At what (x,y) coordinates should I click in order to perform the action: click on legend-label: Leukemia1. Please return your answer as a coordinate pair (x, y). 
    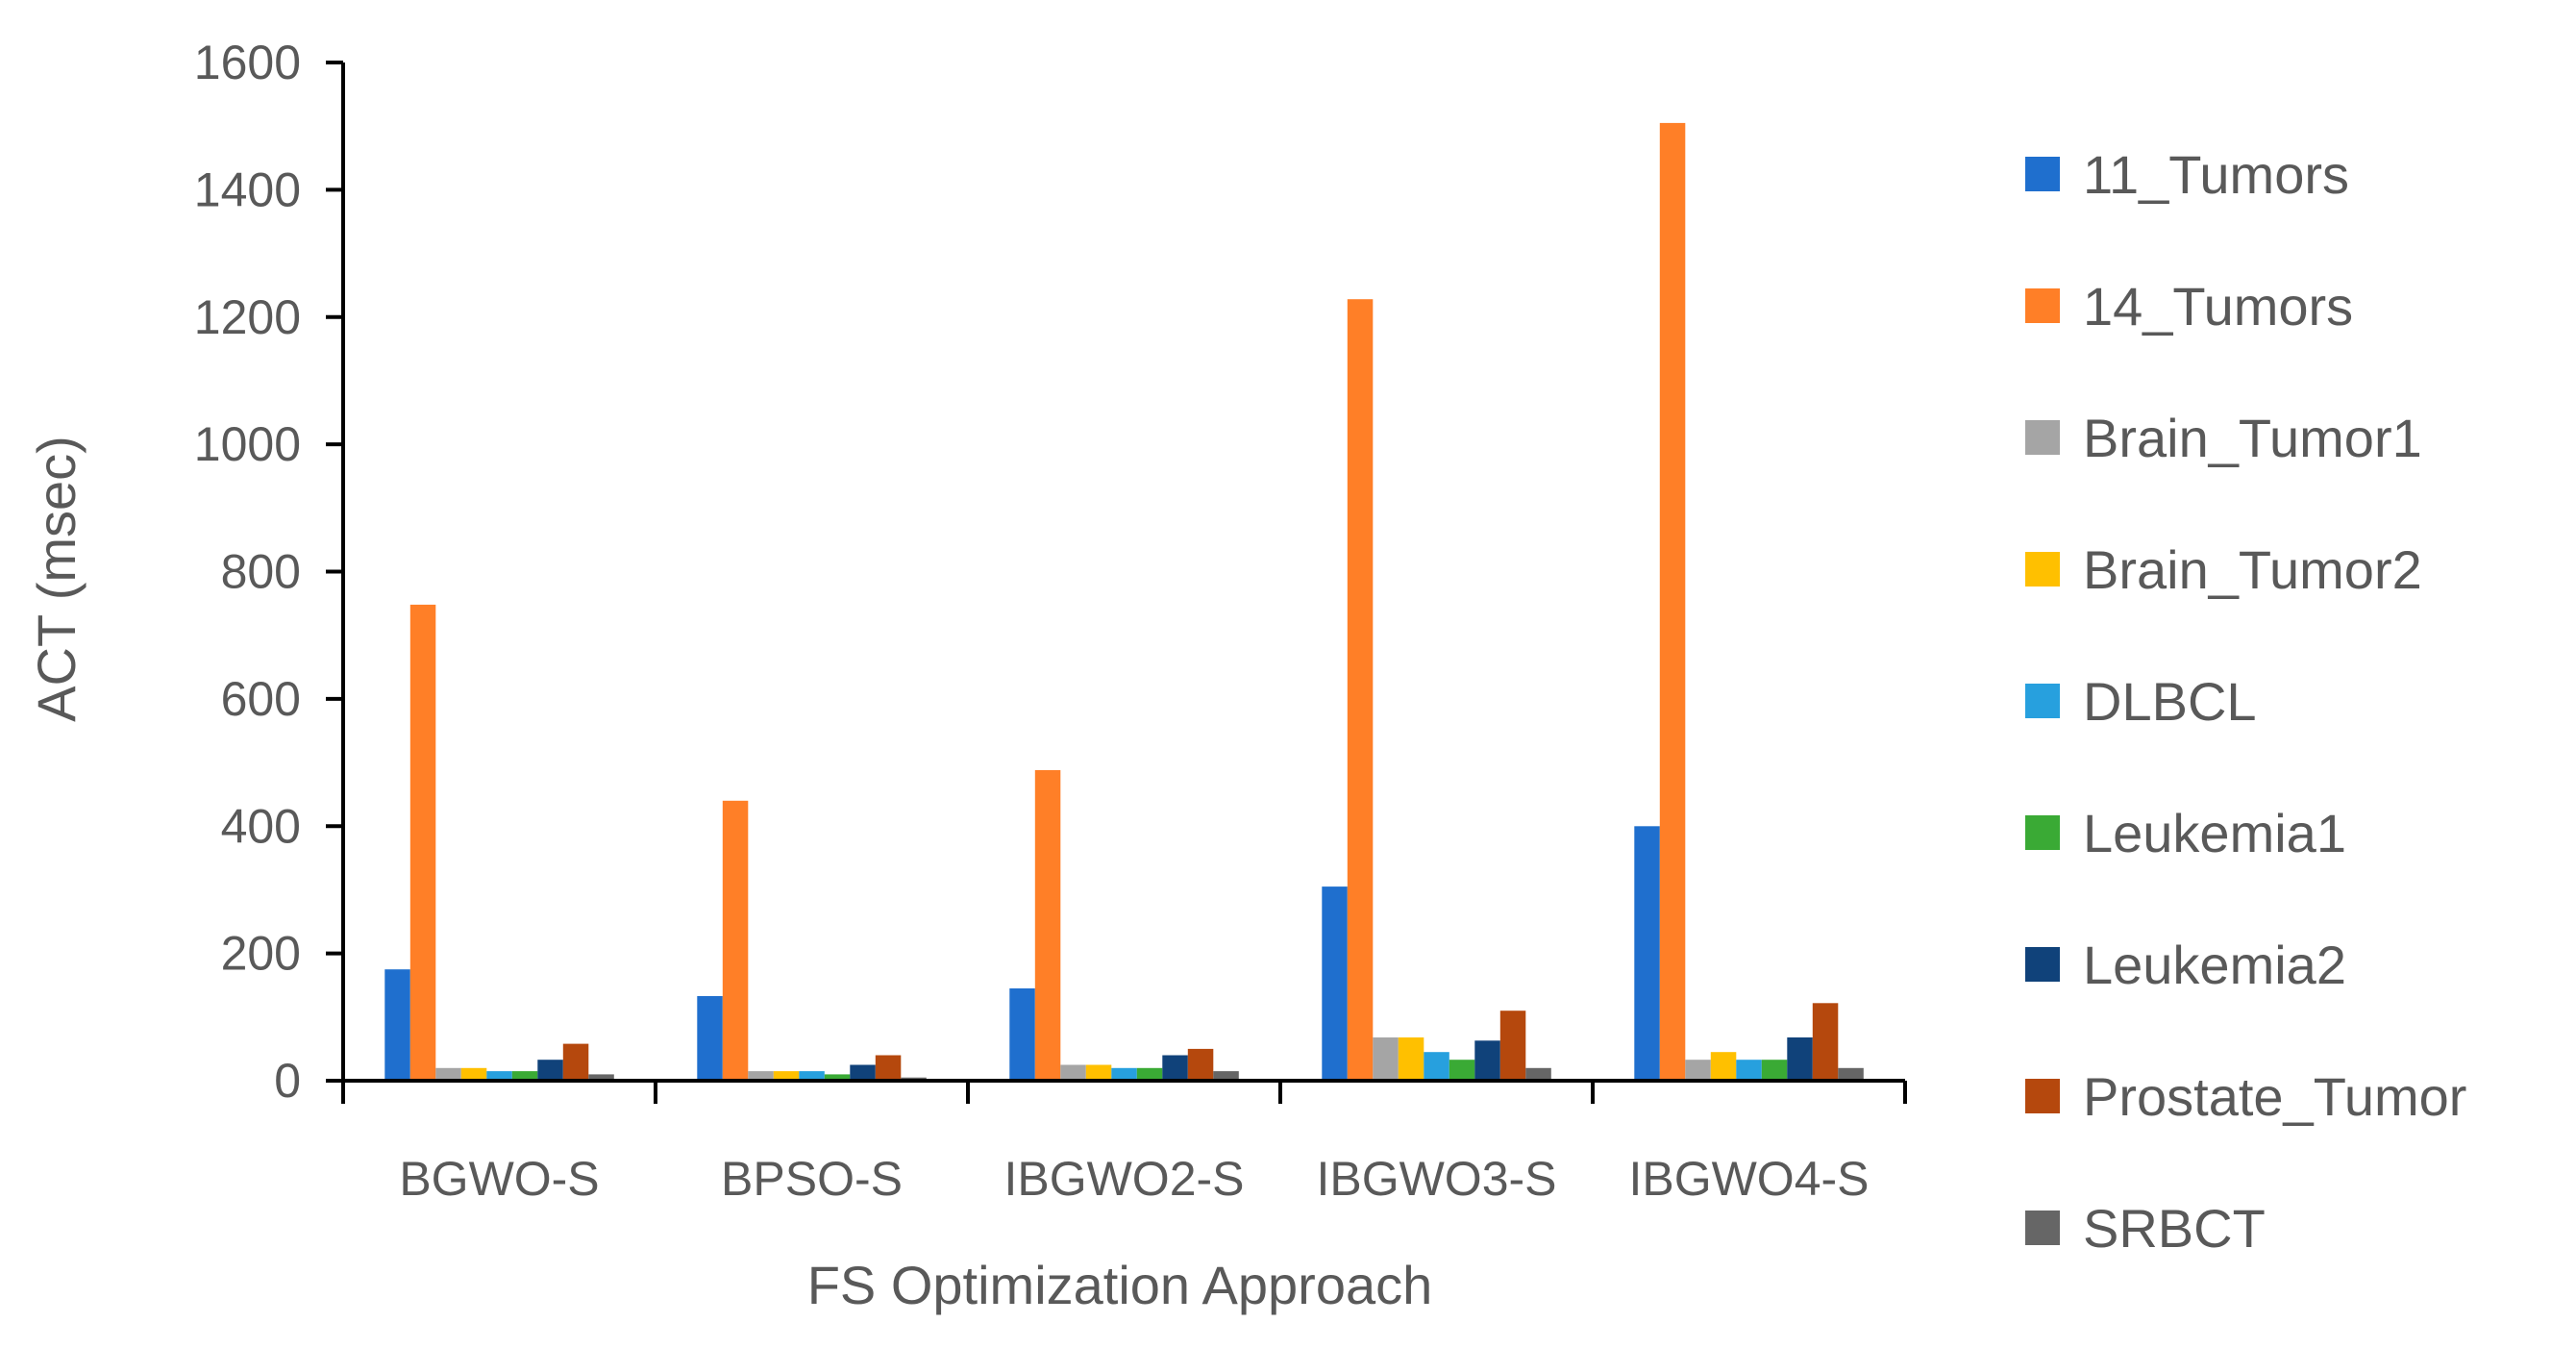
    Looking at the image, I should click on (2214, 833).